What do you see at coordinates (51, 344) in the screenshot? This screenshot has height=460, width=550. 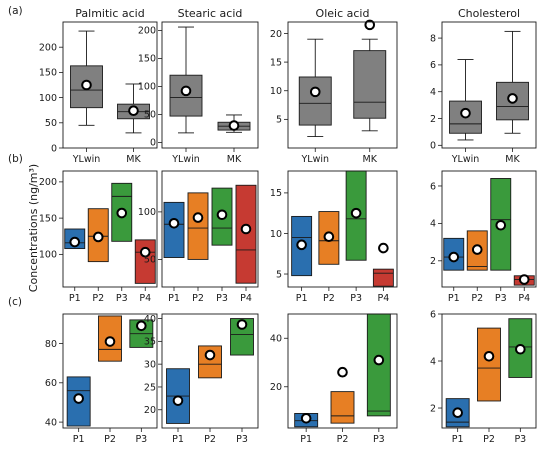 I see `y-tick-label: 80` at bounding box center [51, 344].